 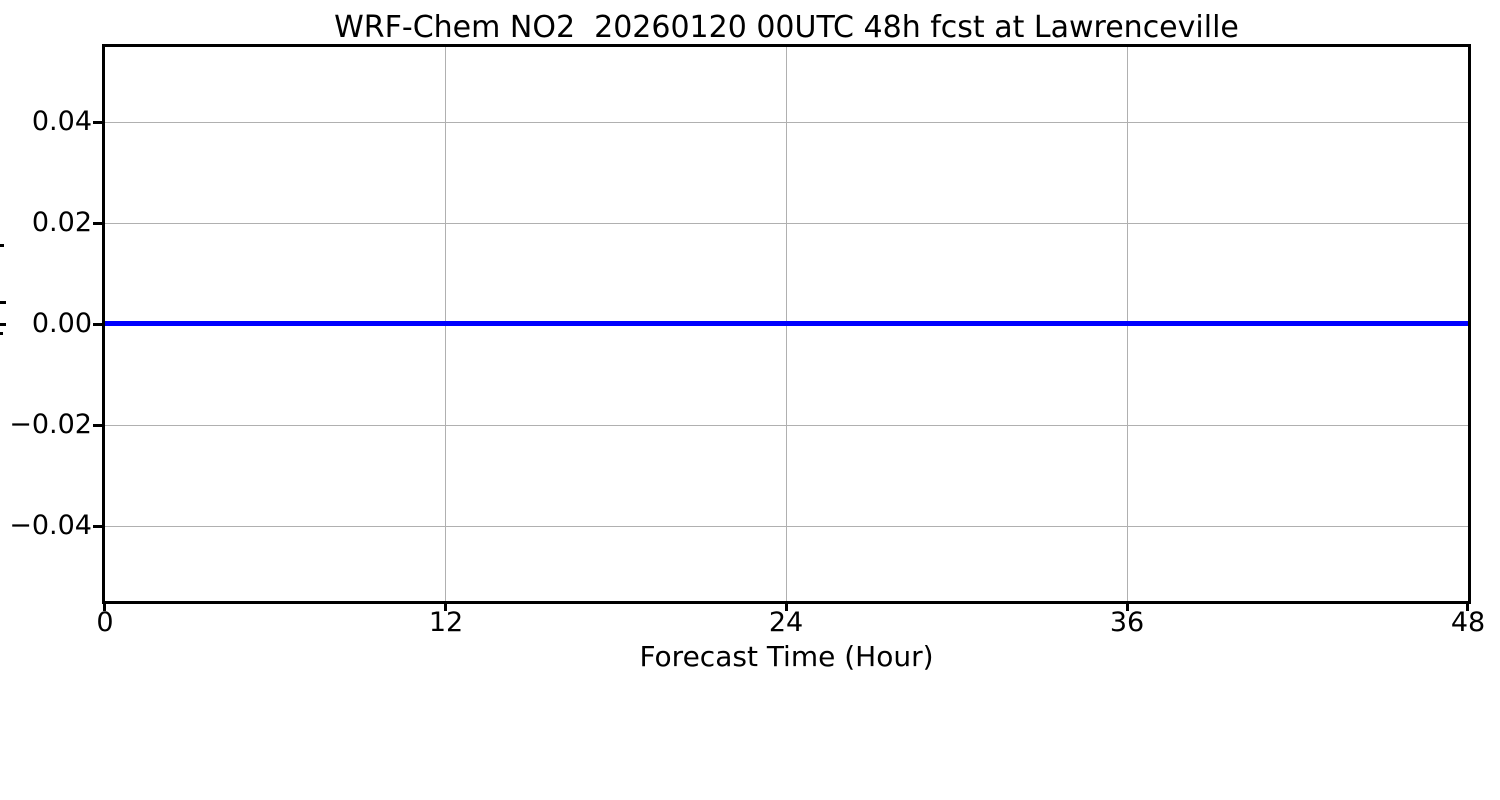 I want to click on gridline-y0p02, so click(x=786, y=223).